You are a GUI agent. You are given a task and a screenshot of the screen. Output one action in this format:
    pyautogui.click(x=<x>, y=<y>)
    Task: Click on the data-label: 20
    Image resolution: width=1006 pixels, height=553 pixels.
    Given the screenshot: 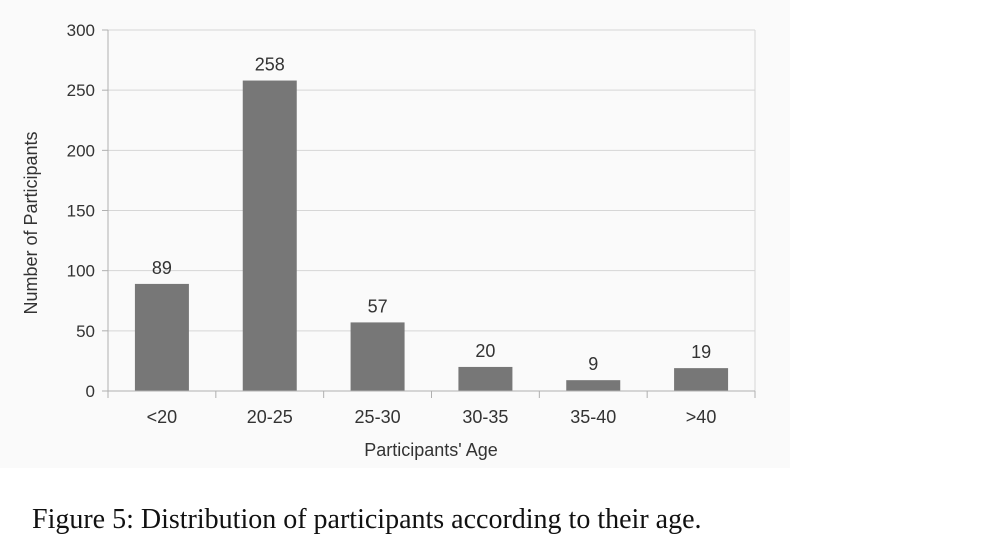 What is the action you would take?
    pyautogui.click(x=485, y=351)
    